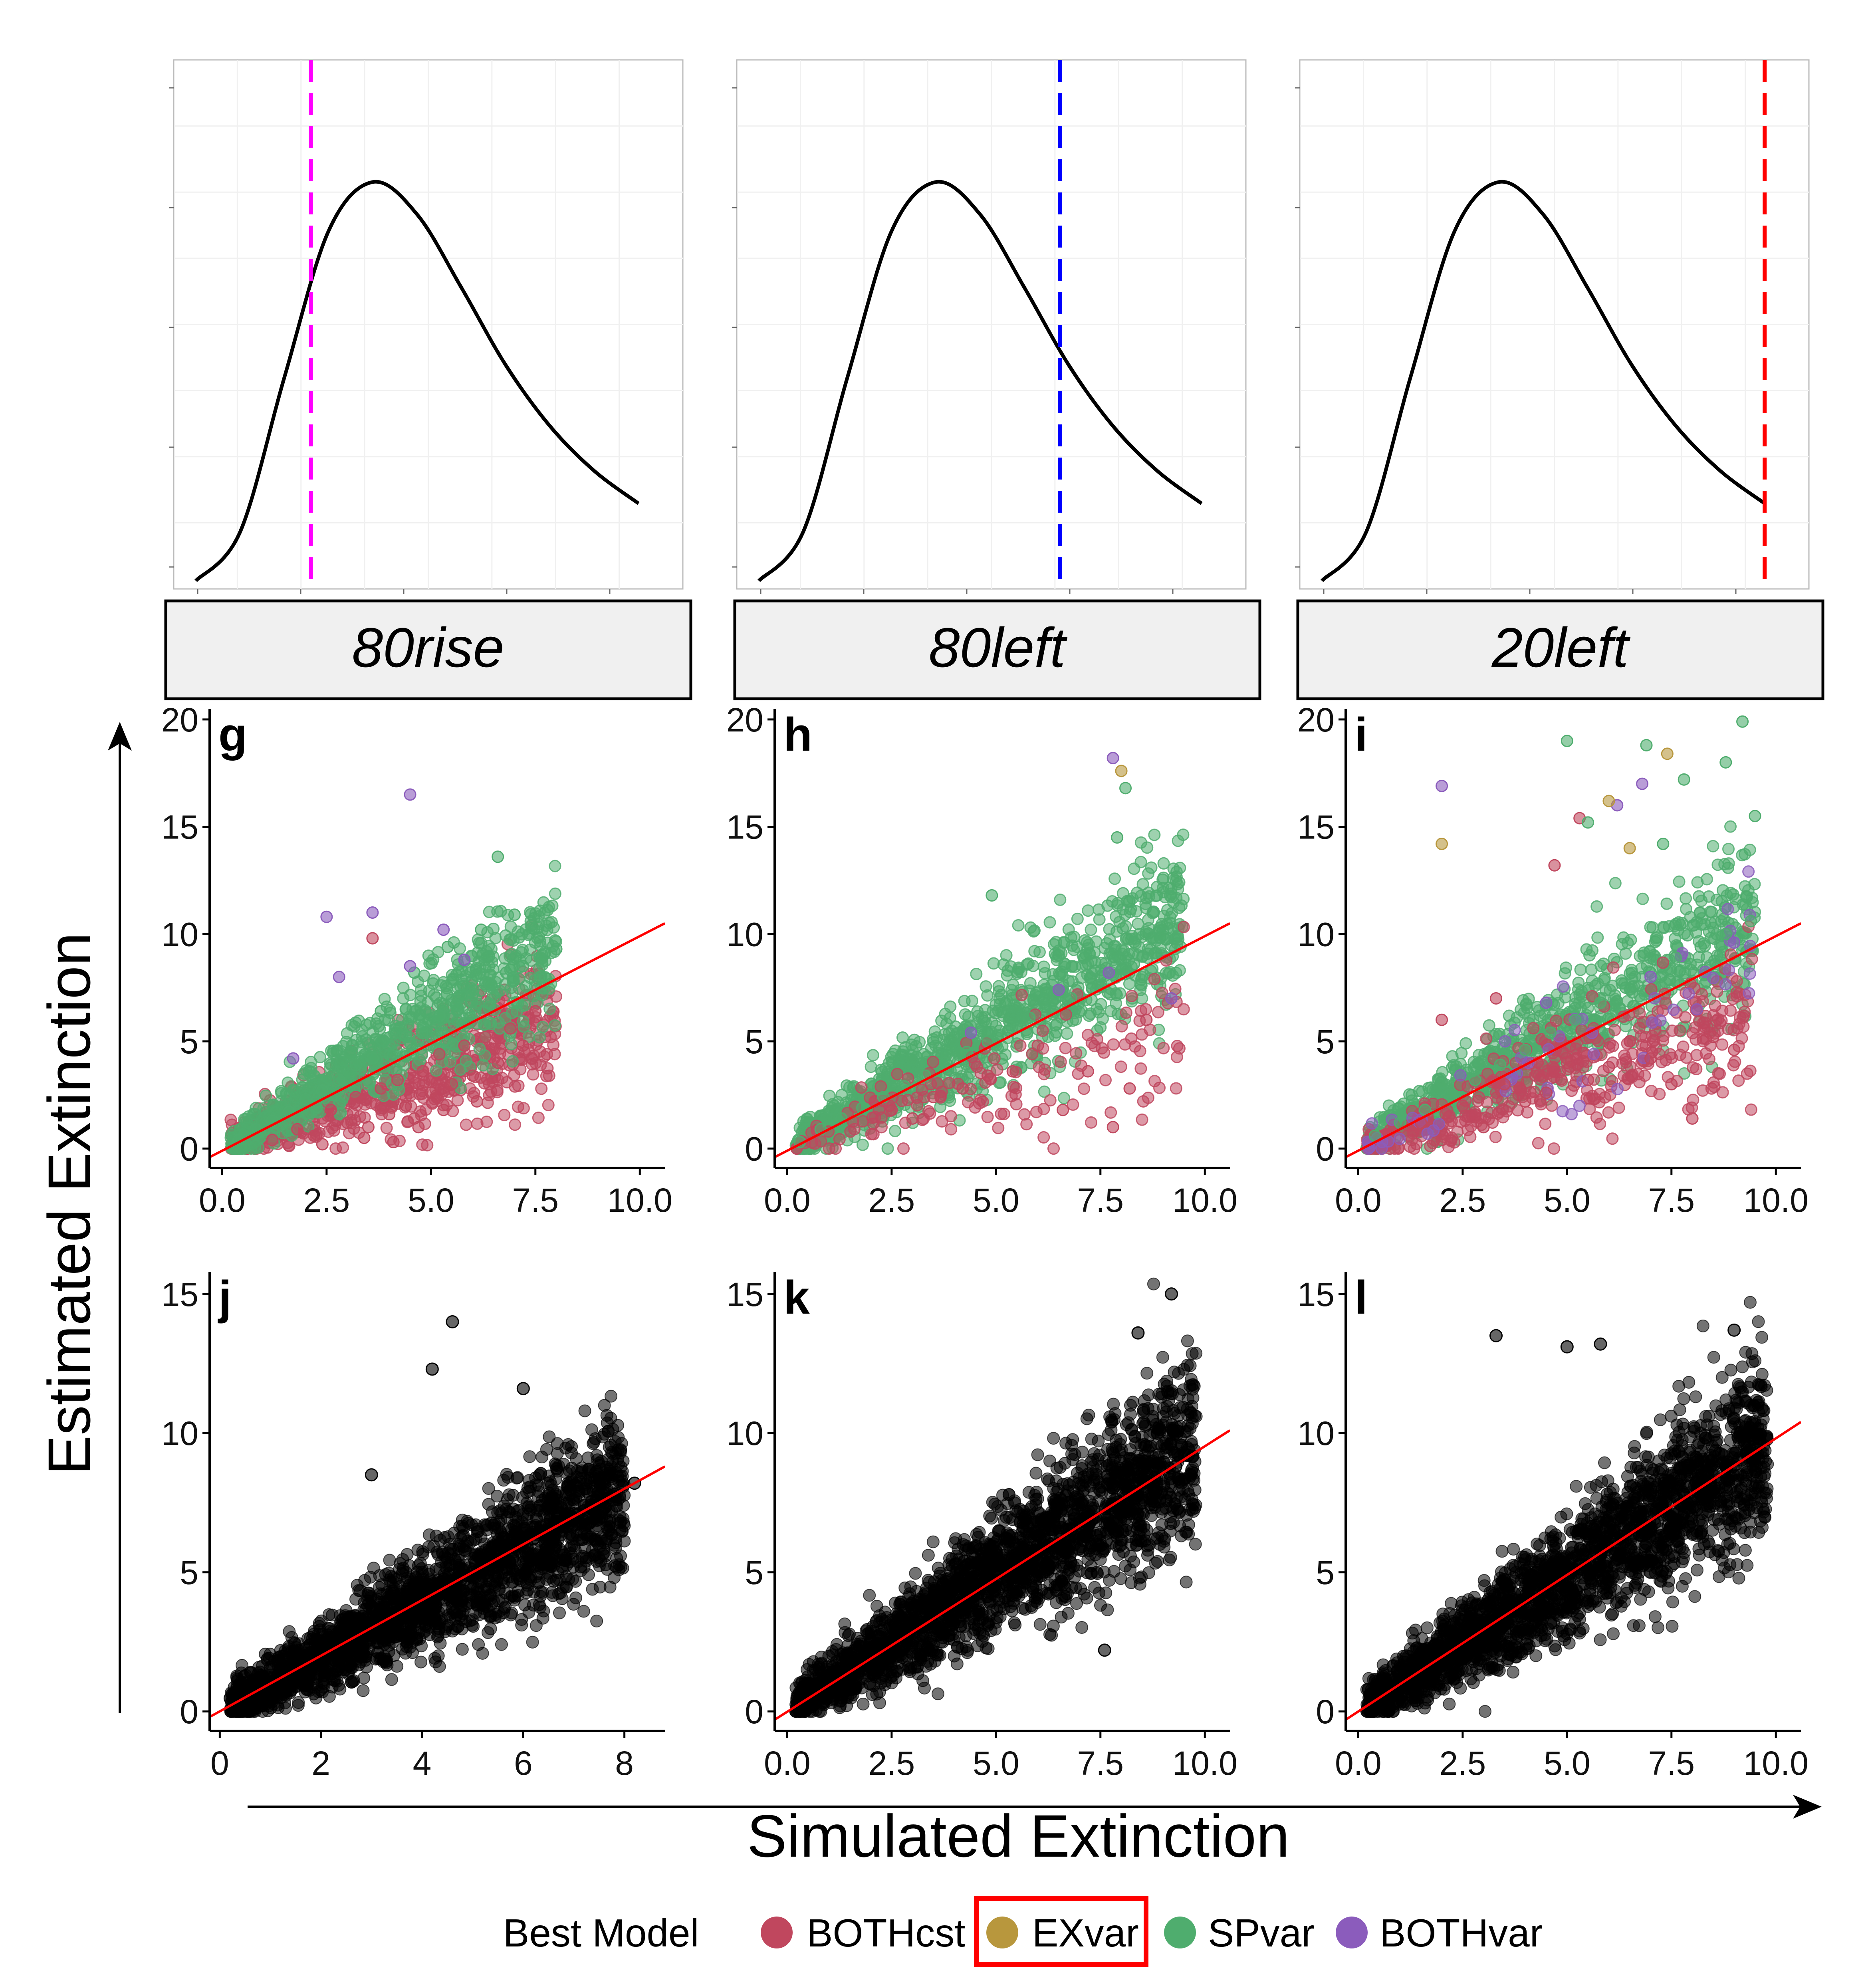  Describe the element at coordinates (189, 1149) in the screenshot. I see `y-tick-label: 0` at that location.